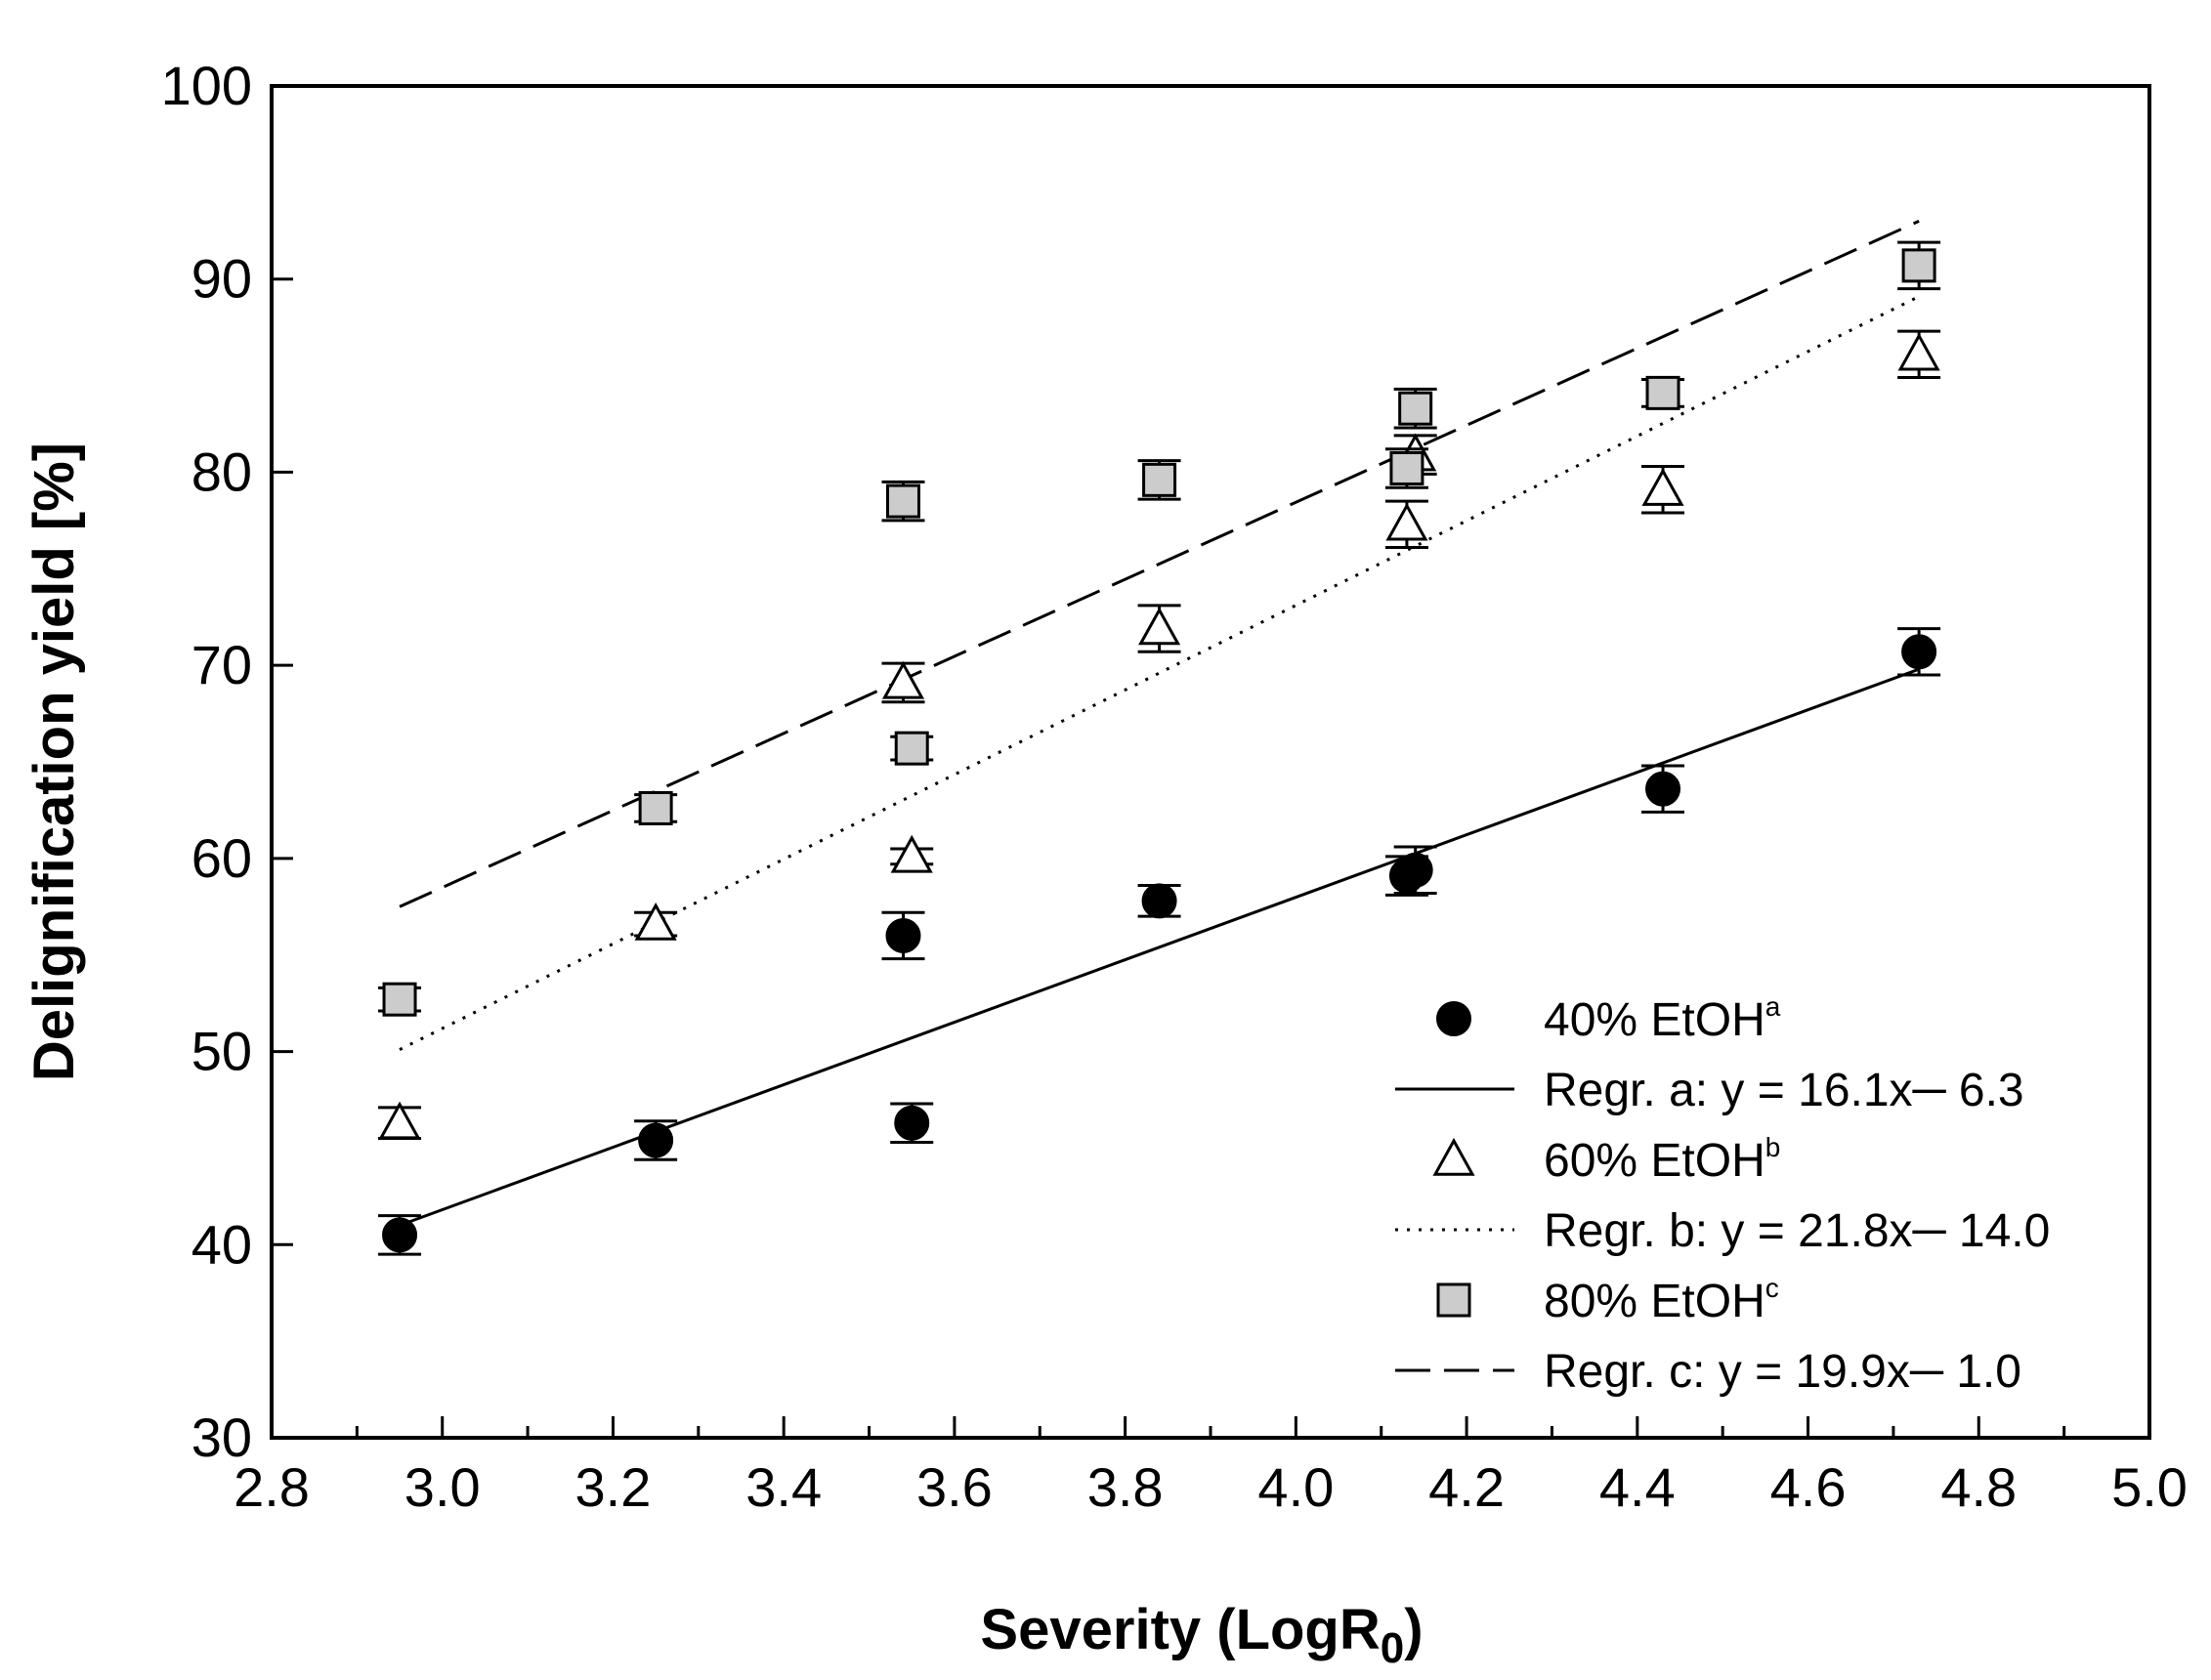 Image resolution: width=2211 pixels, height=1680 pixels. What do you see at coordinates (1201, 1635) in the screenshot?
I see `x-axis-title: Severity (LogR0)` at bounding box center [1201, 1635].